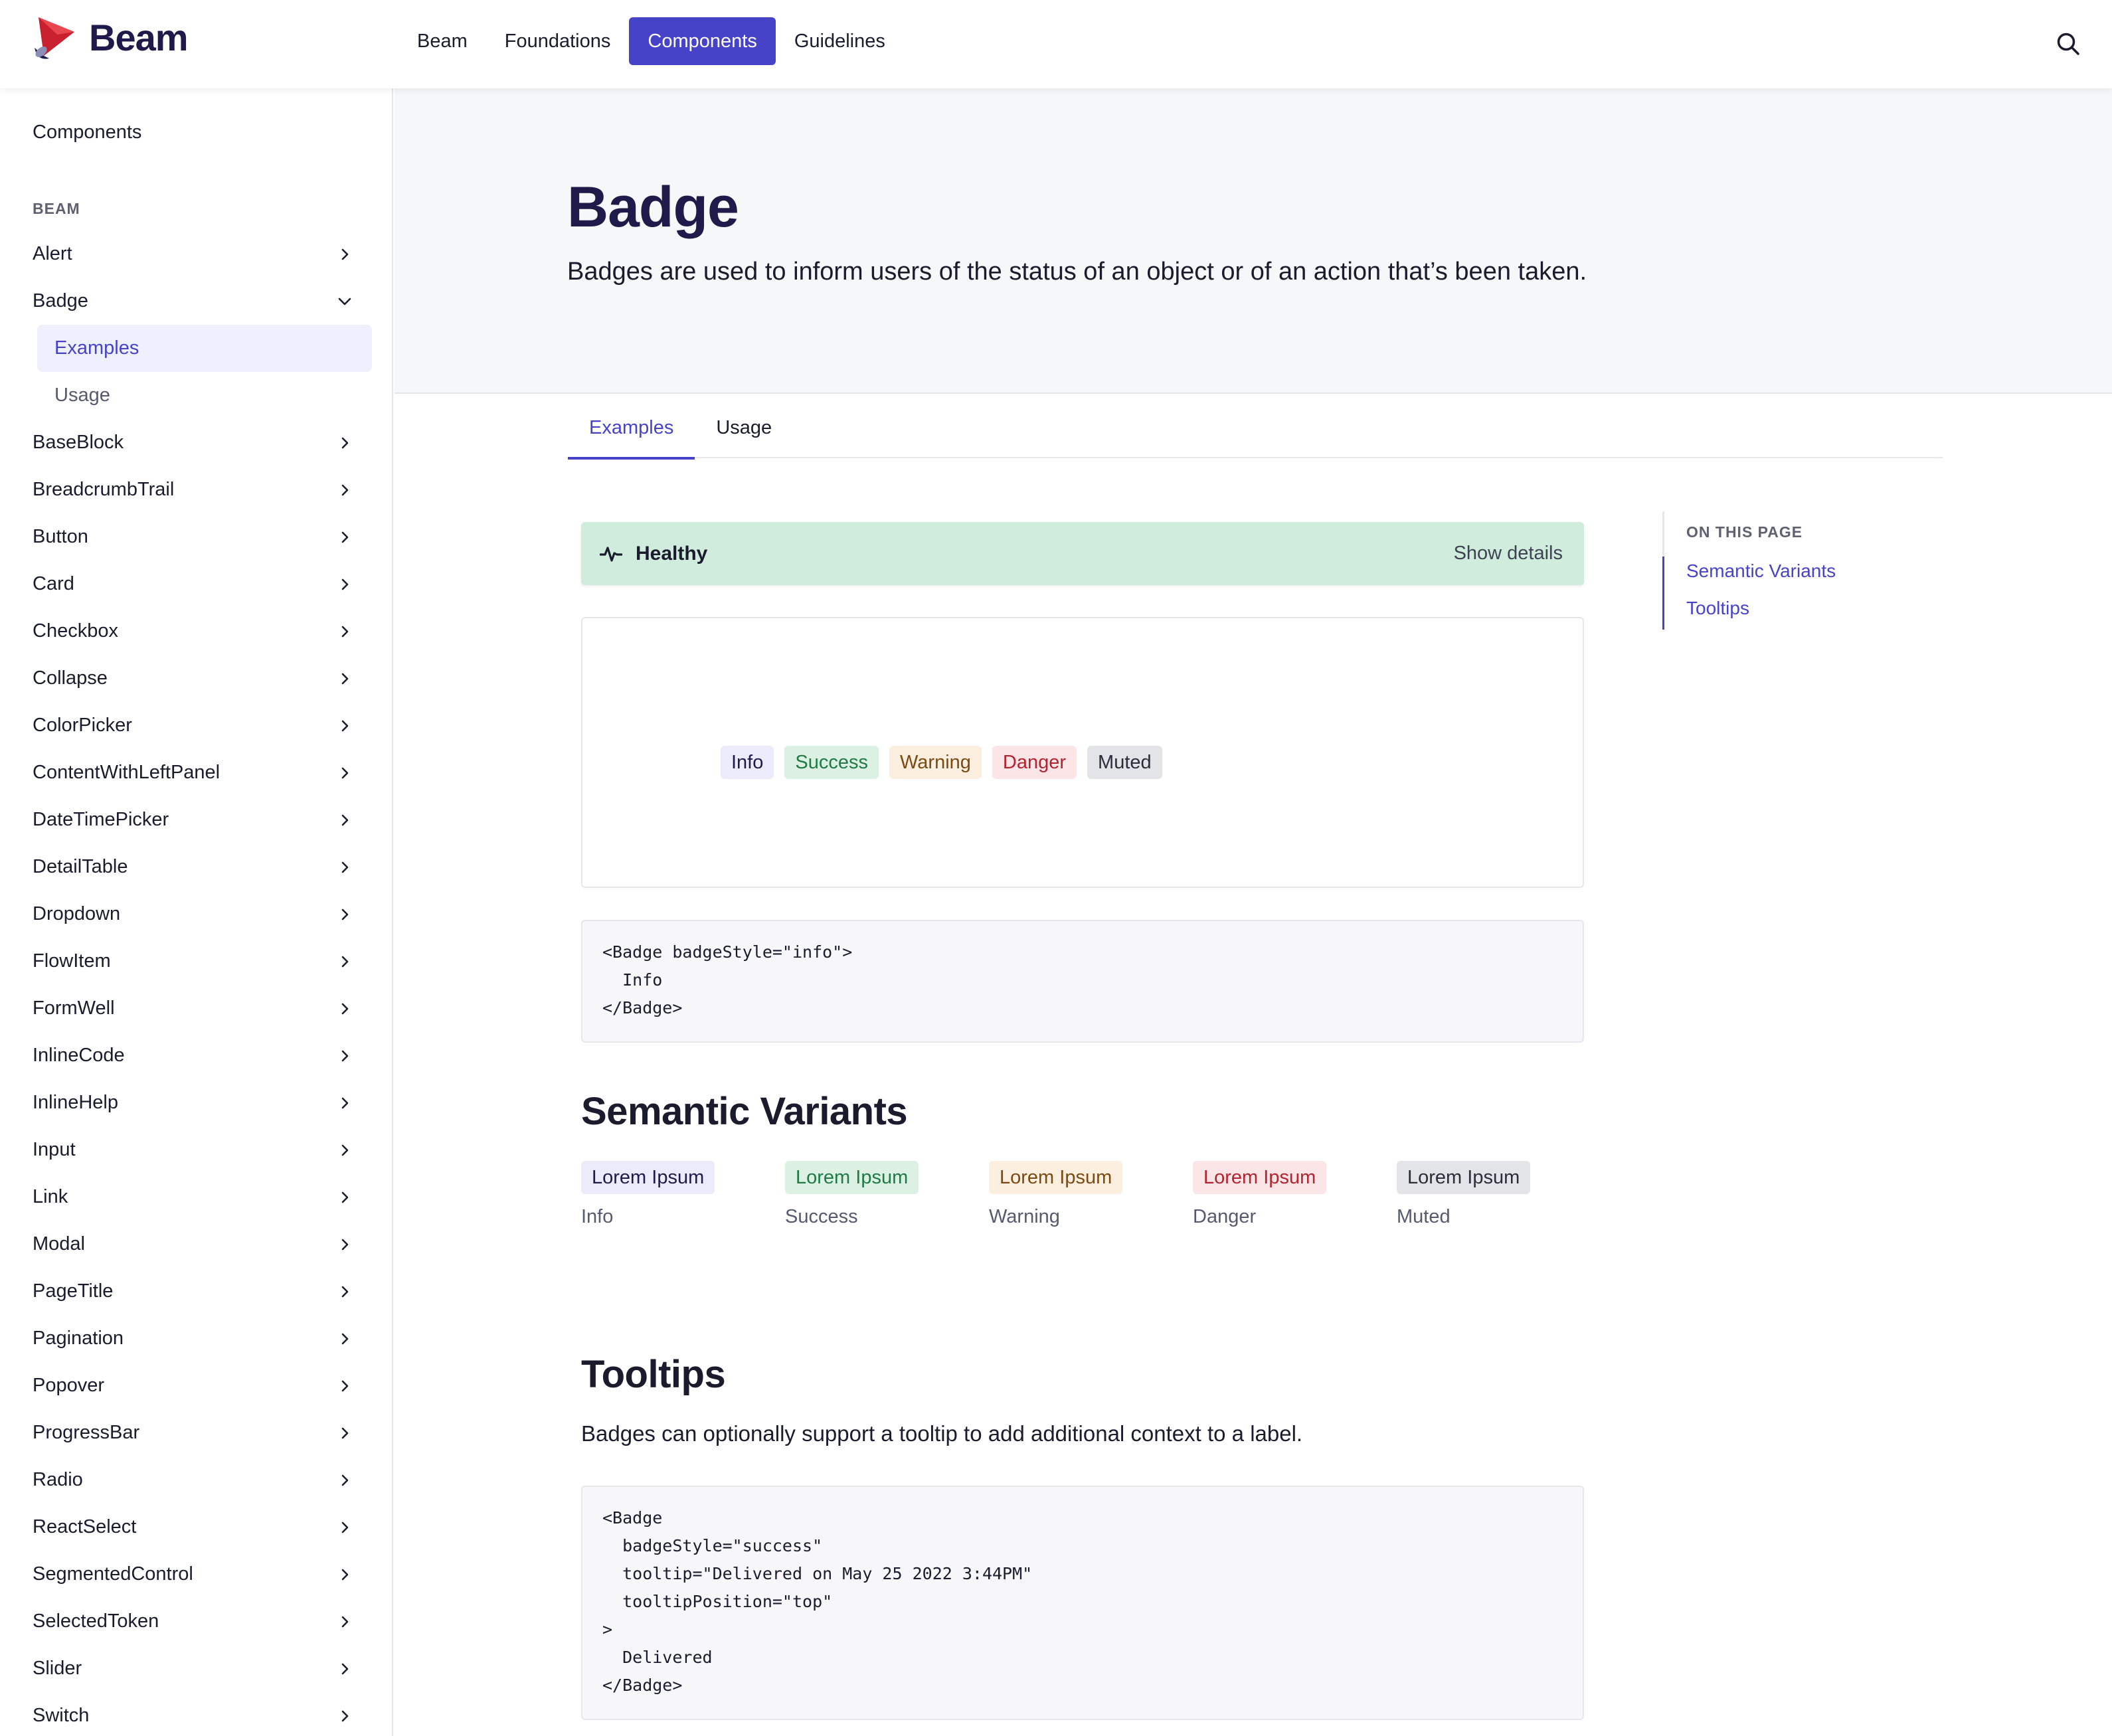  What do you see at coordinates (196, 631) in the screenshot?
I see `sidebar-item-checkbox: Checkbox` at bounding box center [196, 631].